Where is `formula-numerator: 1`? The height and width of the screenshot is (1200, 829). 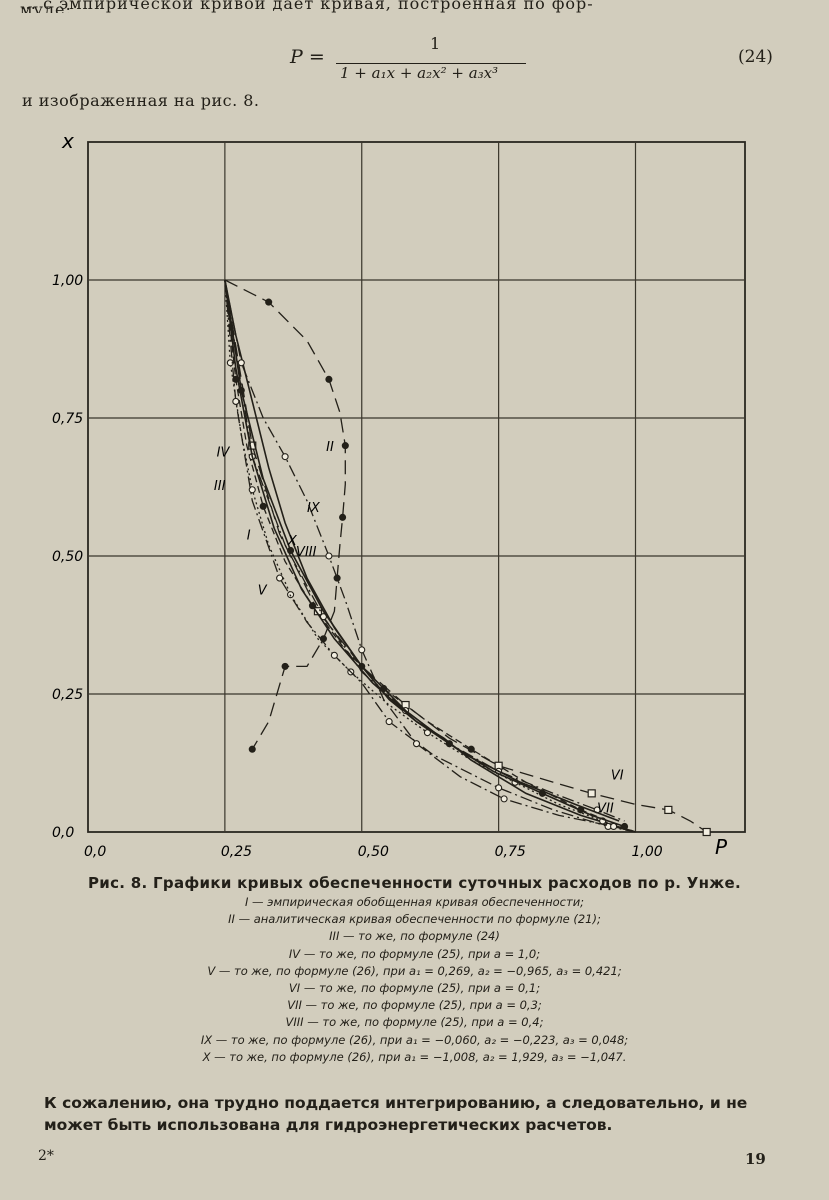
formula-numerator: 1 is located at coordinates (435, 43).